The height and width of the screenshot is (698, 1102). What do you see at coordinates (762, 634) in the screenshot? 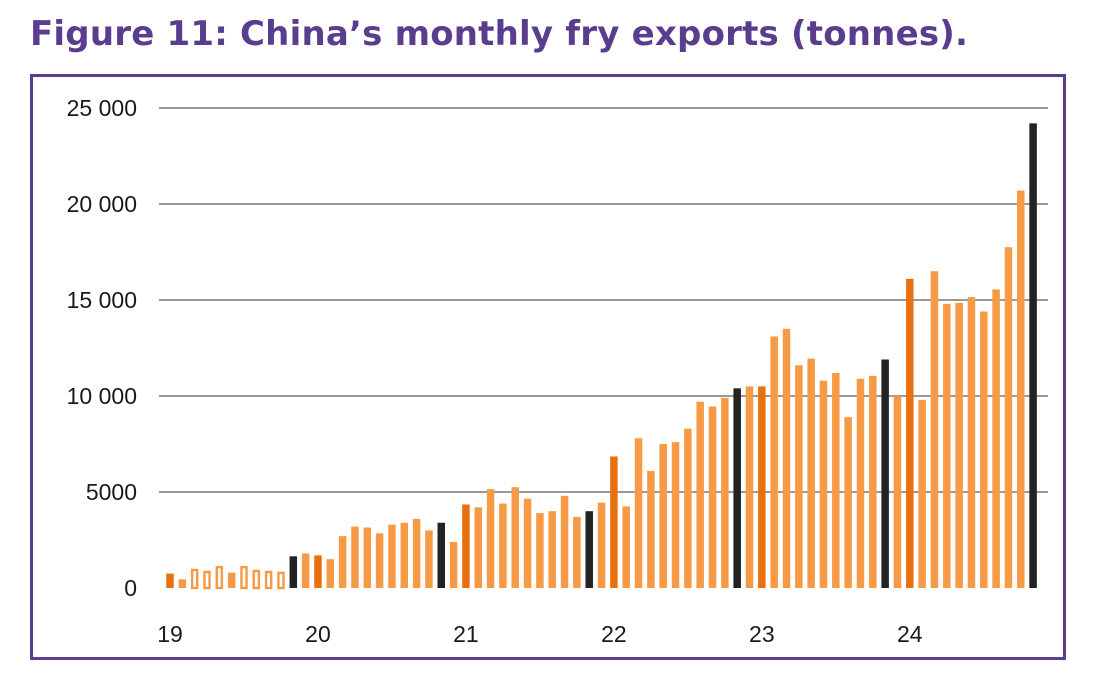
I see `x-tick-label: 23` at bounding box center [762, 634].